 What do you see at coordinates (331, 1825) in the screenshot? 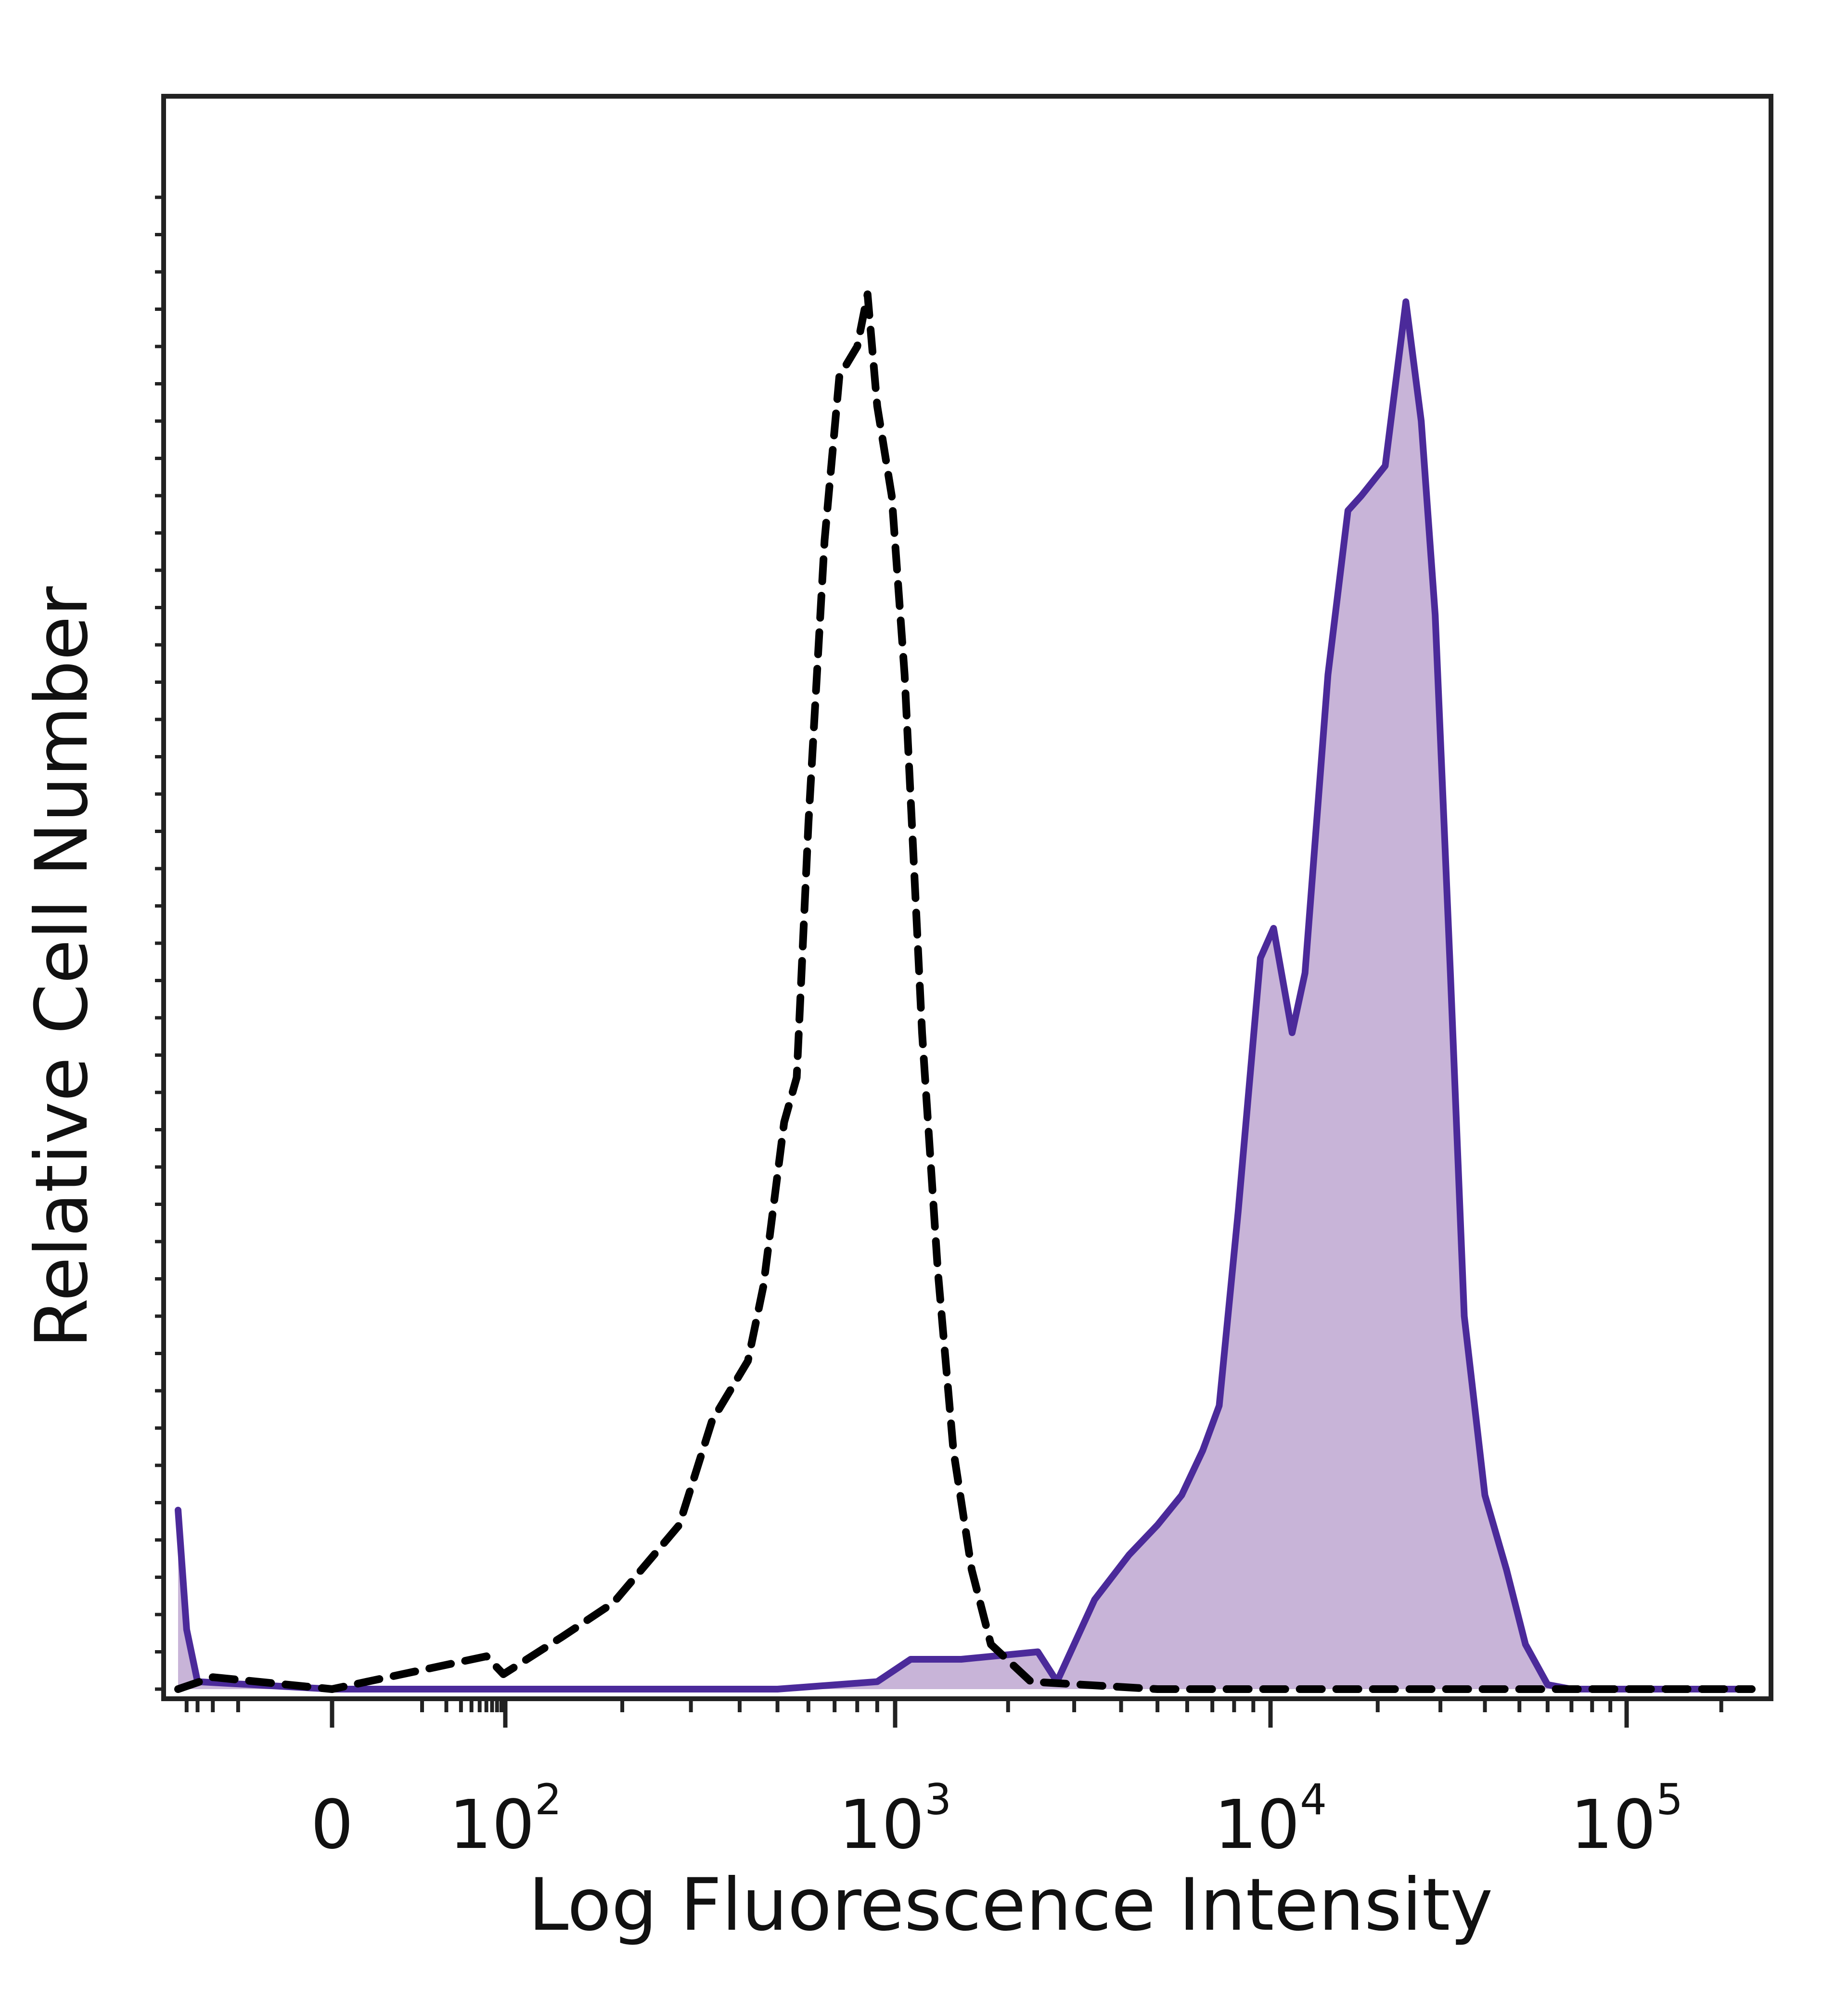
I see `x-tick-label: 0` at bounding box center [331, 1825].